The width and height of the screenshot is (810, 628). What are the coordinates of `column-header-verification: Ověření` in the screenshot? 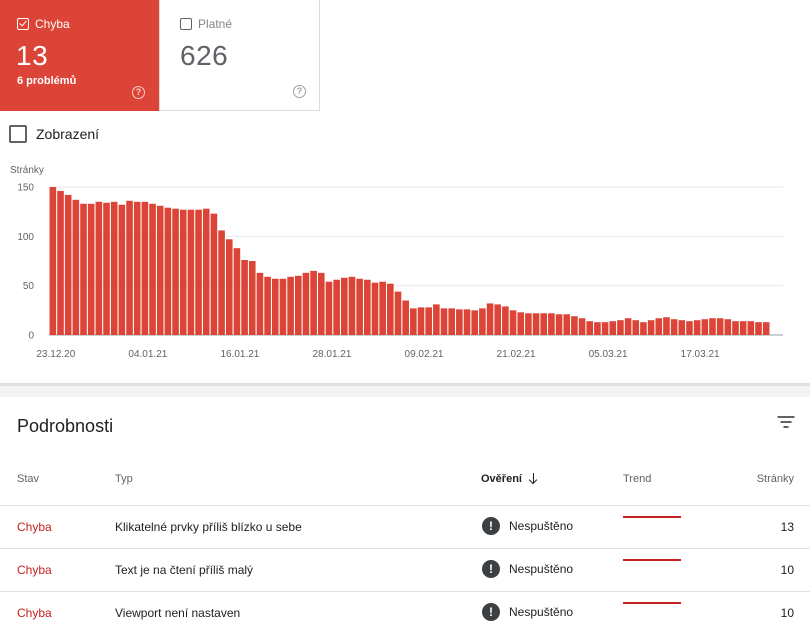 It's located at (510, 479).